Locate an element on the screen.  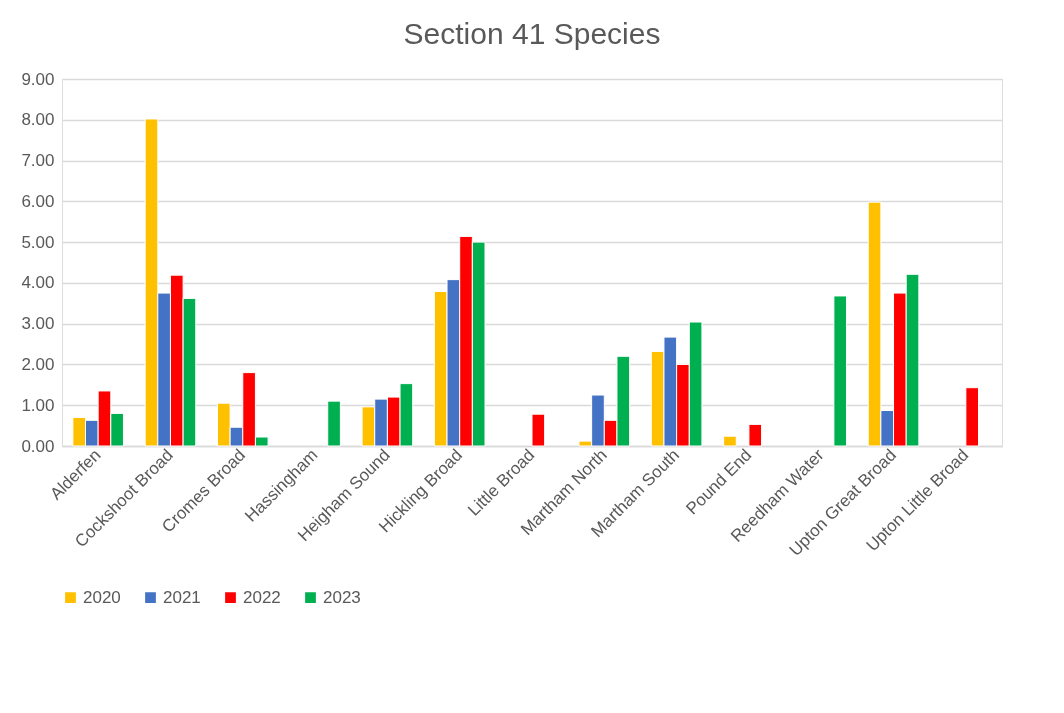
y-tick-label: 7.00 is located at coordinates (38, 161).